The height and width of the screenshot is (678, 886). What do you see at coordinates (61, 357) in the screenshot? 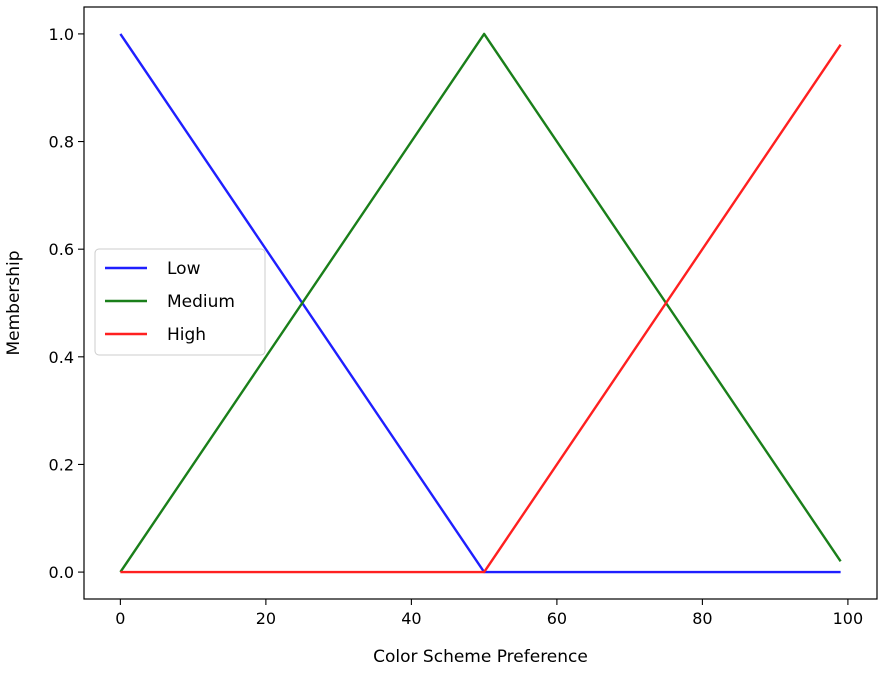
I see `y-tick-label: 0.4` at bounding box center [61, 357].